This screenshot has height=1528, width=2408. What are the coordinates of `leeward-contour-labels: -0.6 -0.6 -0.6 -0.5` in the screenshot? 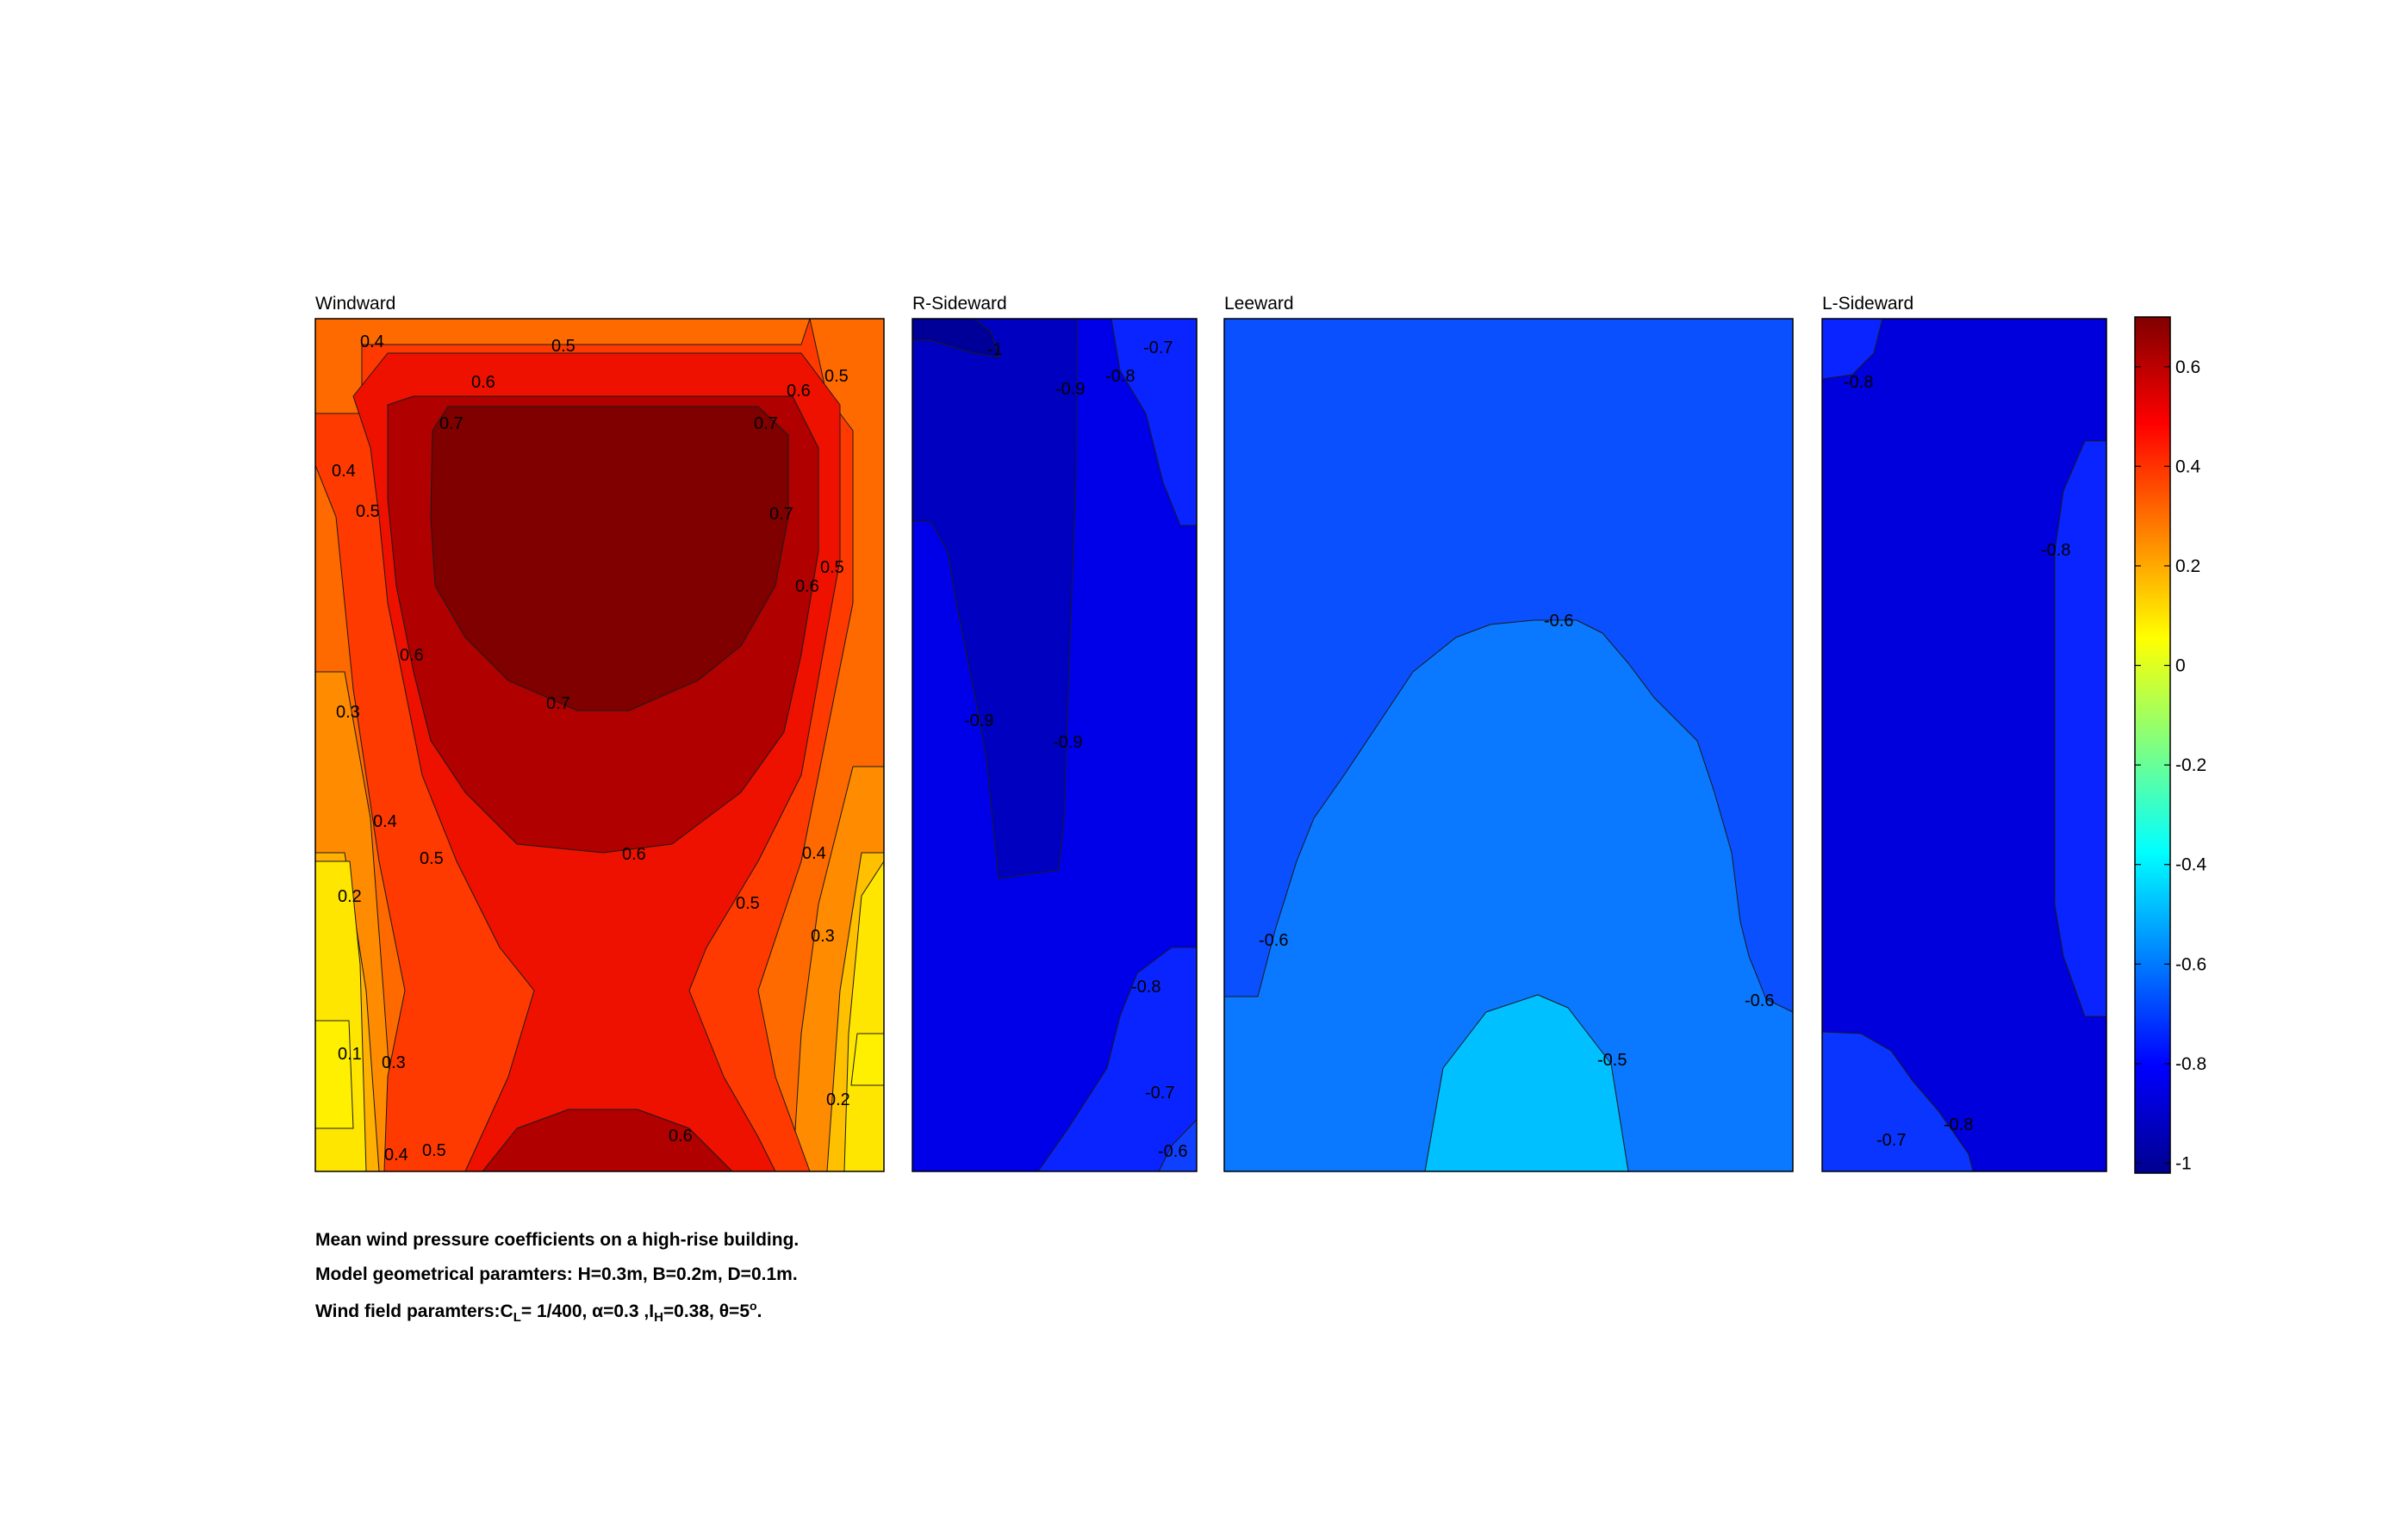 It's located at (1517, 841).